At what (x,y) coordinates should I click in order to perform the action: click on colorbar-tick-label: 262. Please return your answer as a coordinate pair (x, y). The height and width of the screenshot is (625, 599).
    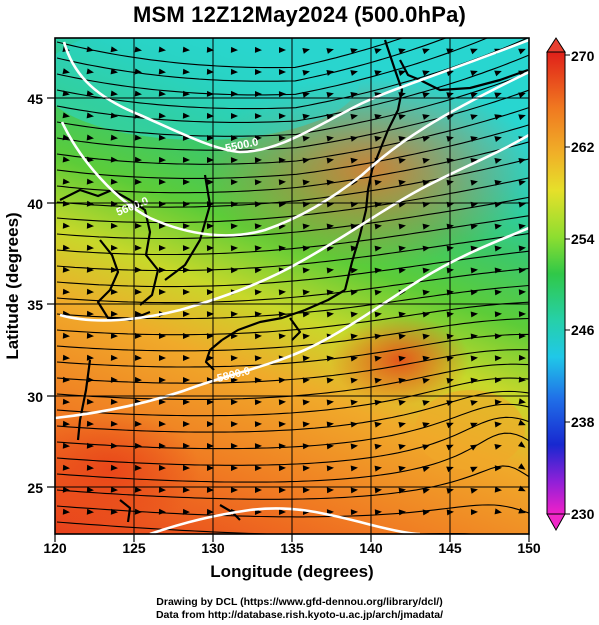
    Looking at the image, I should click on (583, 147).